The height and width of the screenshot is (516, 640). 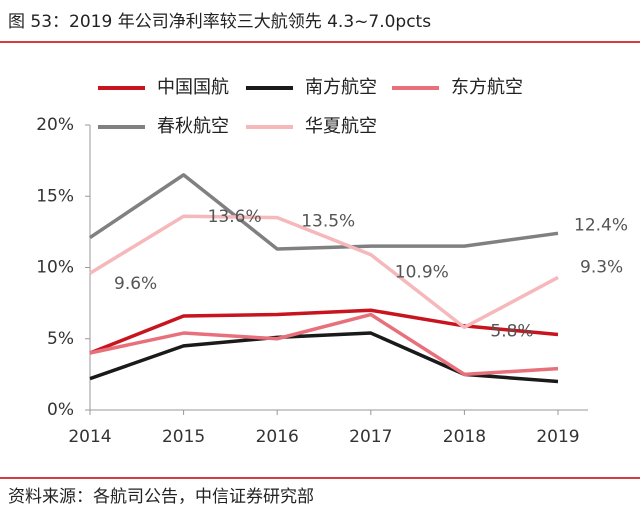 I want to click on y-tick-label: 5%, so click(x=60, y=339).